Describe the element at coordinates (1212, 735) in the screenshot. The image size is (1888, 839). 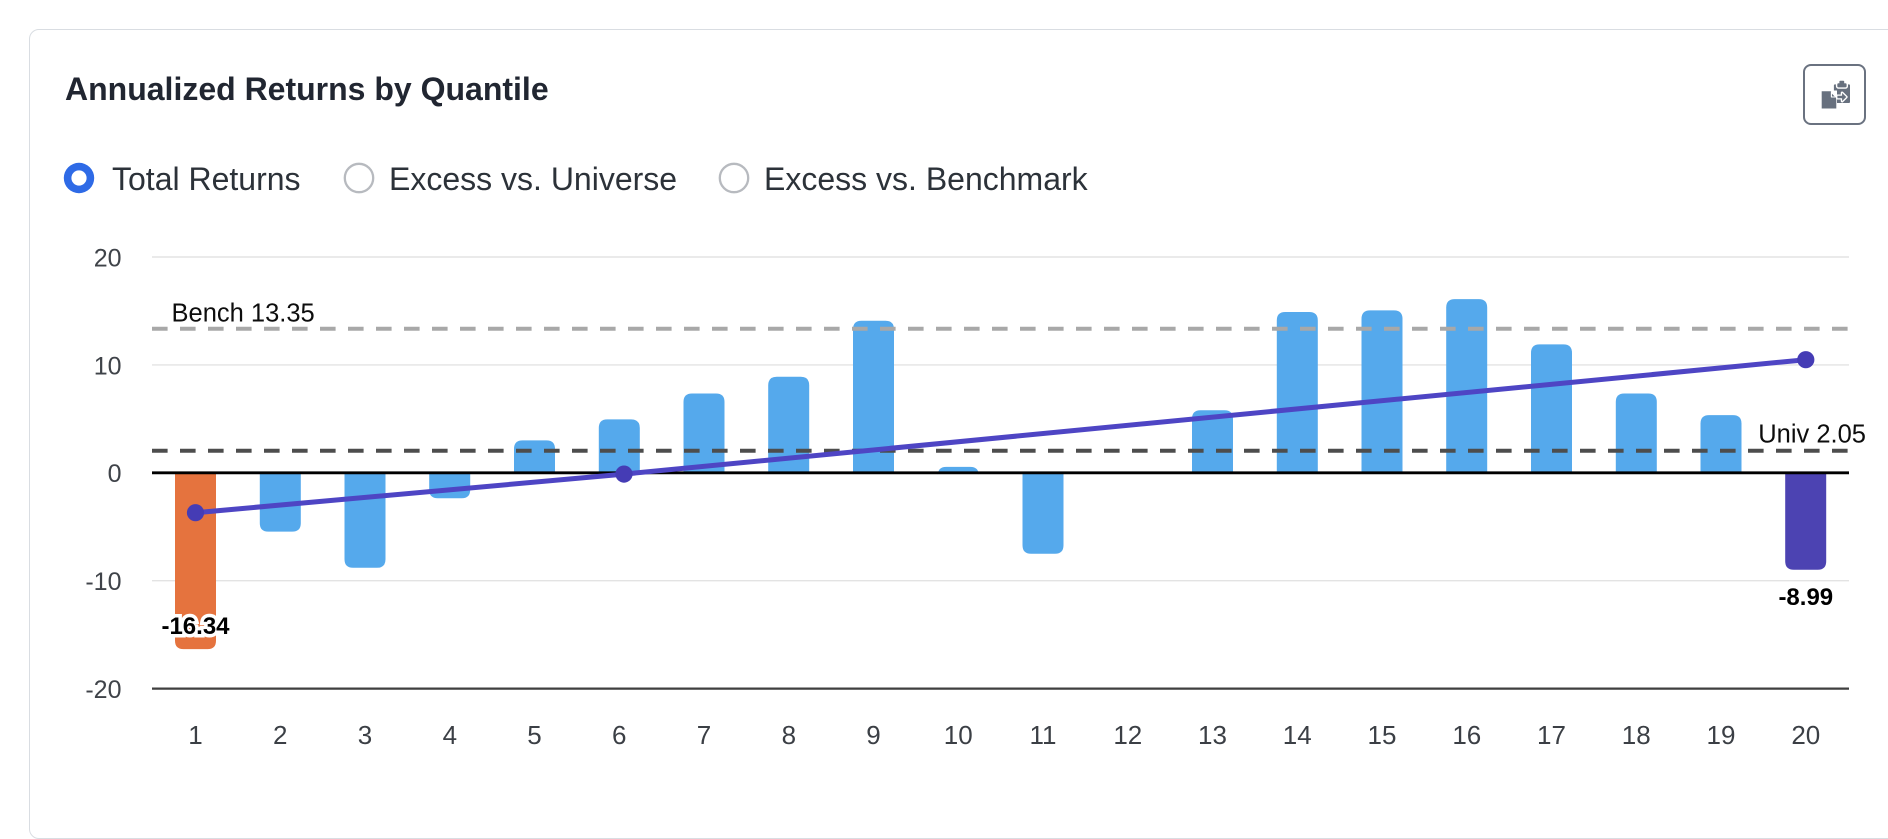
I see `svg-text: 13` at that location.